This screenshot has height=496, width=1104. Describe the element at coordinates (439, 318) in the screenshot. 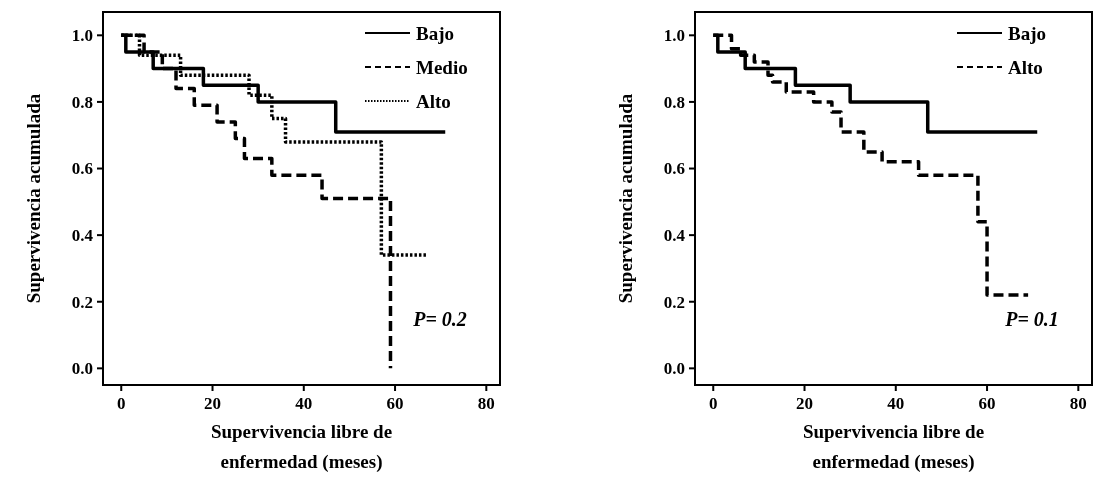

I see `annotation: P= 0.2` at that location.